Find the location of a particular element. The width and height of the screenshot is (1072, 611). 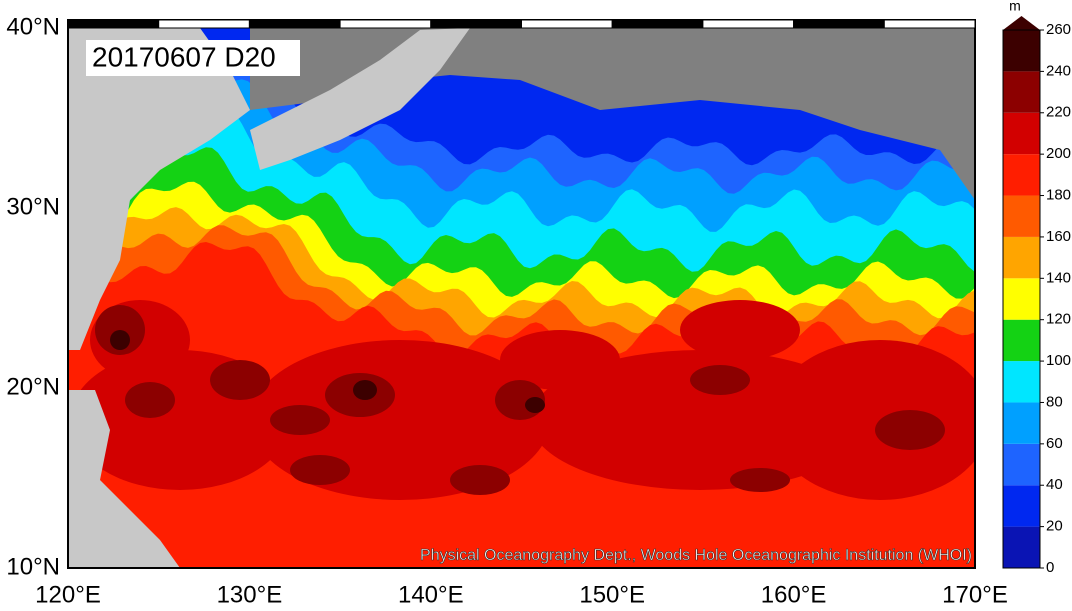

land-philippines is located at coordinates (124, 479).